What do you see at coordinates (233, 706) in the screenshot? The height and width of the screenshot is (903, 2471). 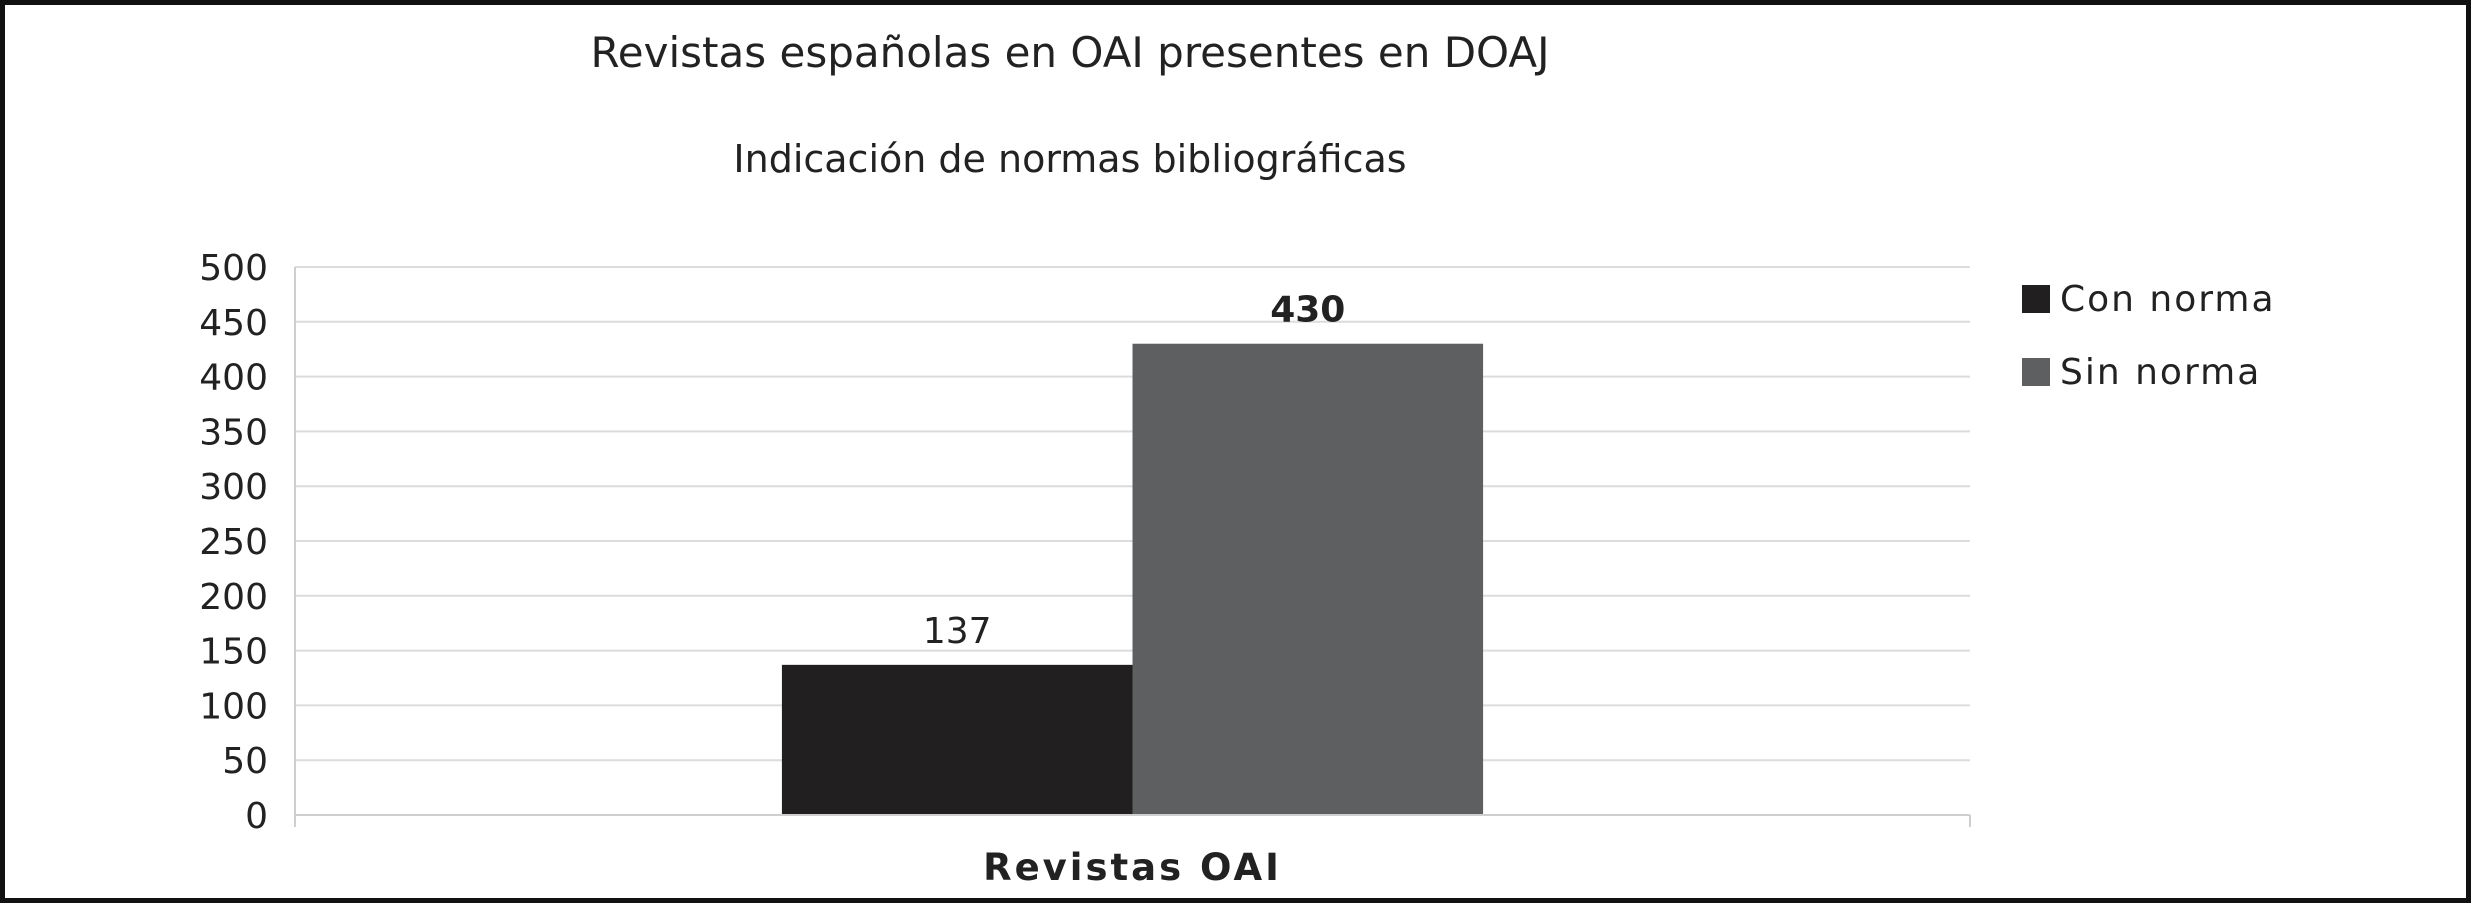 I see `y-tick-label: 100` at bounding box center [233, 706].